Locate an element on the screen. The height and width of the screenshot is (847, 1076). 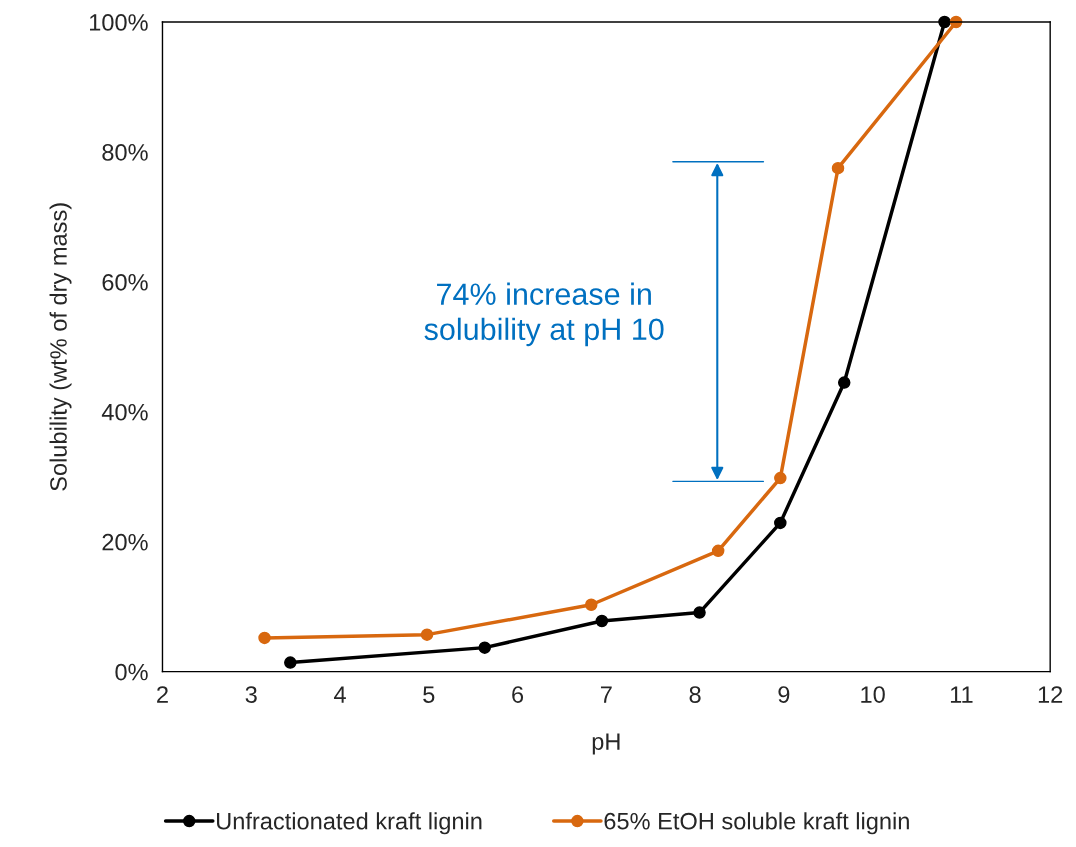
x-tick-label: 2 is located at coordinates (162, 694).